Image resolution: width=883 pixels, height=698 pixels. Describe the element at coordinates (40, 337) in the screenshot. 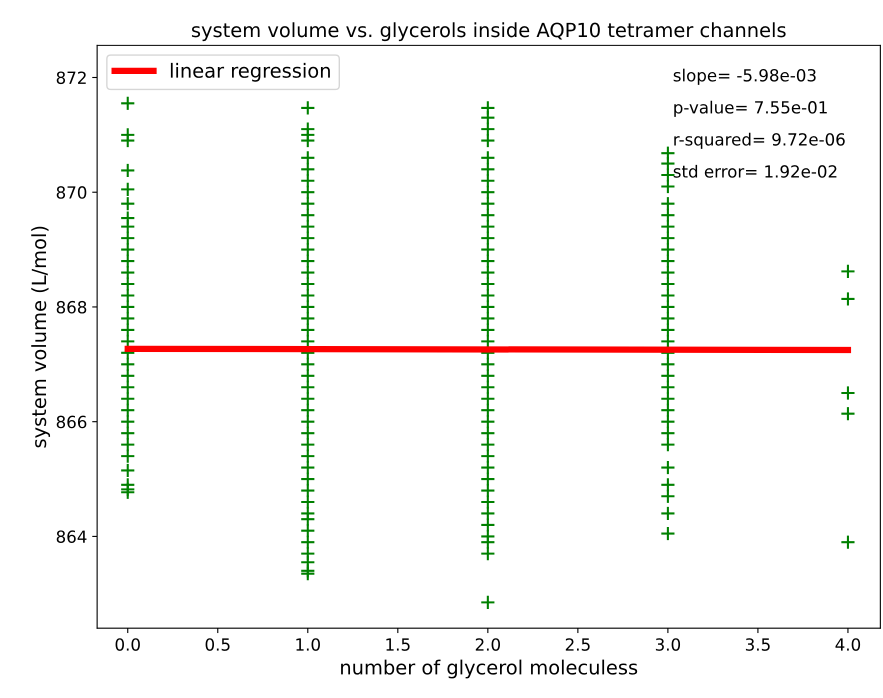

I see `y-axis-title: system volume (L/mol)` at that location.